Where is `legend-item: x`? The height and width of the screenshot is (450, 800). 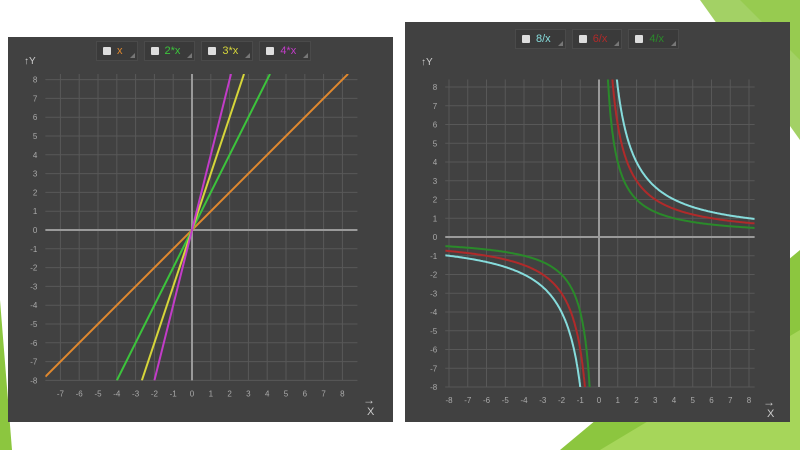
legend-item: x is located at coordinates (117, 51).